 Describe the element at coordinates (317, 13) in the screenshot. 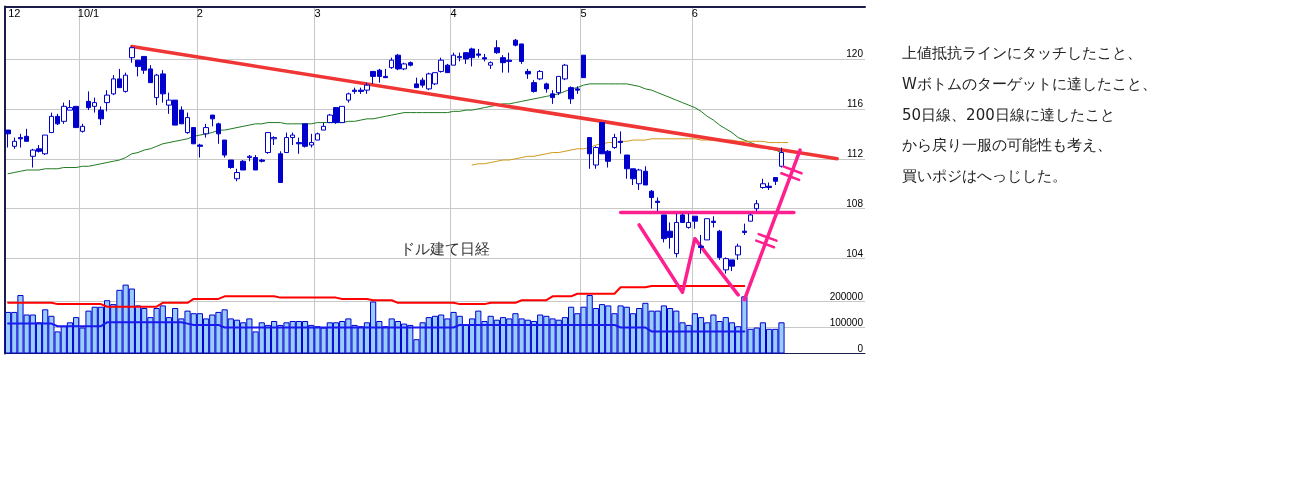

I see `x-tick-label: 3` at that location.